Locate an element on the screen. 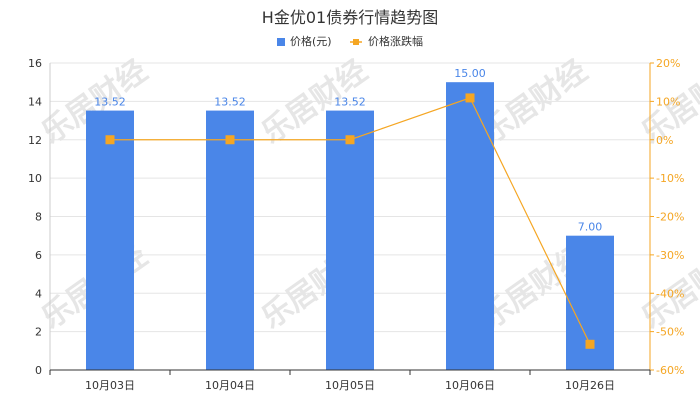  x-tick-label: 10月04日 is located at coordinates (230, 385).